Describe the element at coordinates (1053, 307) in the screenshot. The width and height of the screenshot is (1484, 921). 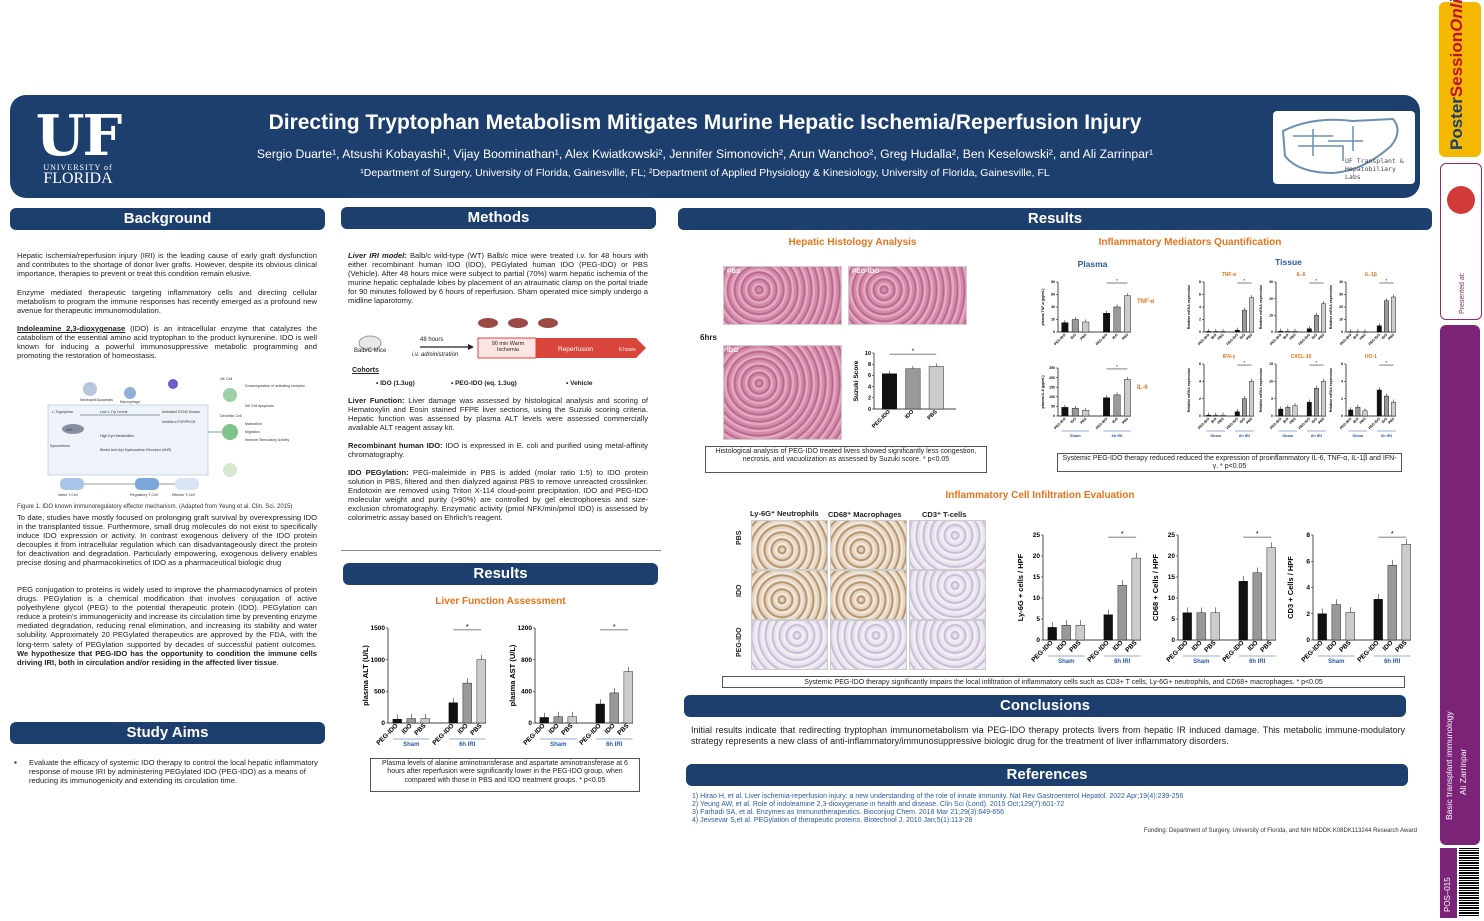
I see `y-tick-label: 40` at that location.